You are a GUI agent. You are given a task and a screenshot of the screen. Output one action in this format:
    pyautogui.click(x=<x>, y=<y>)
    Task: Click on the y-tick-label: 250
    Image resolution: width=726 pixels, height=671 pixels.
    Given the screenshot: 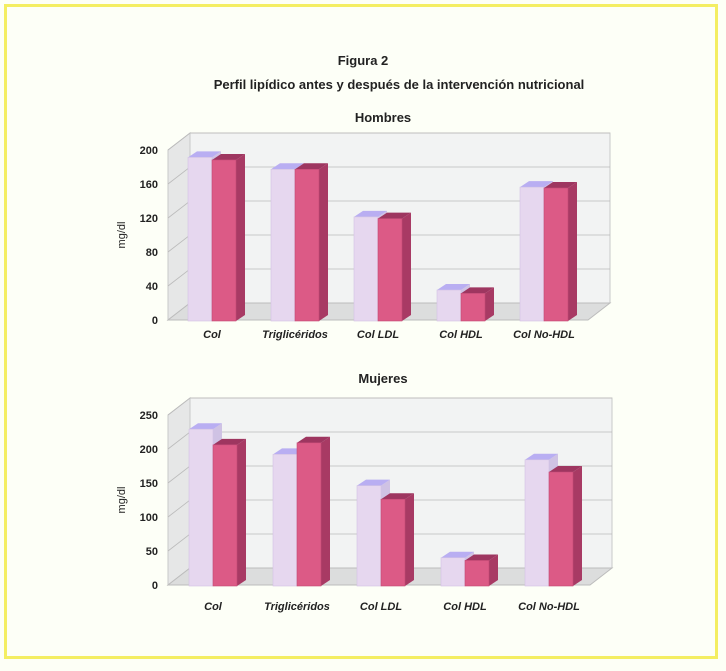 What is the action you would take?
    pyautogui.click(x=149, y=416)
    